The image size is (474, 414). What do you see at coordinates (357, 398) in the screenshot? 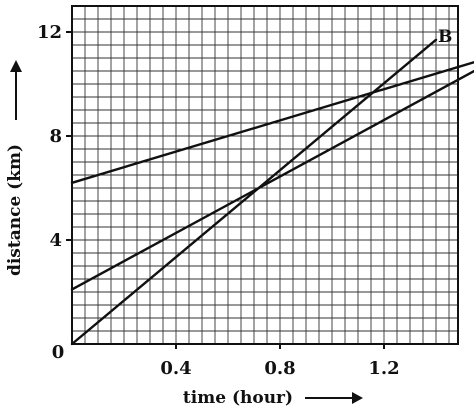
I see `x-axis-arrow-icon` at bounding box center [357, 398].